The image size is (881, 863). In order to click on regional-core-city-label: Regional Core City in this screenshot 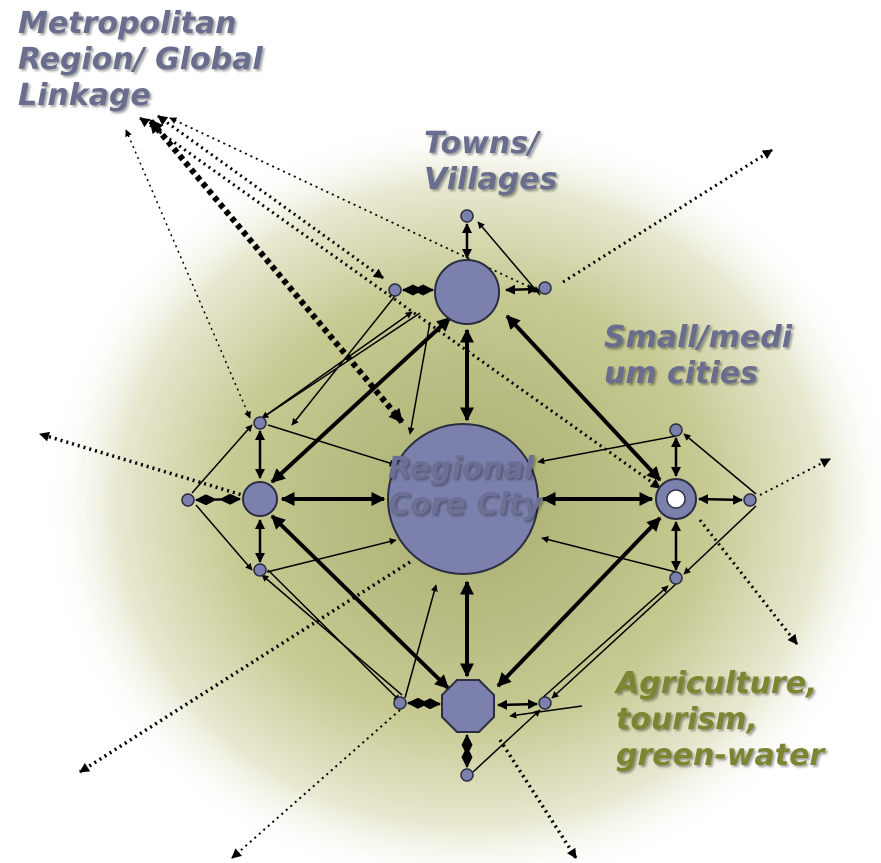, I will do `click(465, 487)`.